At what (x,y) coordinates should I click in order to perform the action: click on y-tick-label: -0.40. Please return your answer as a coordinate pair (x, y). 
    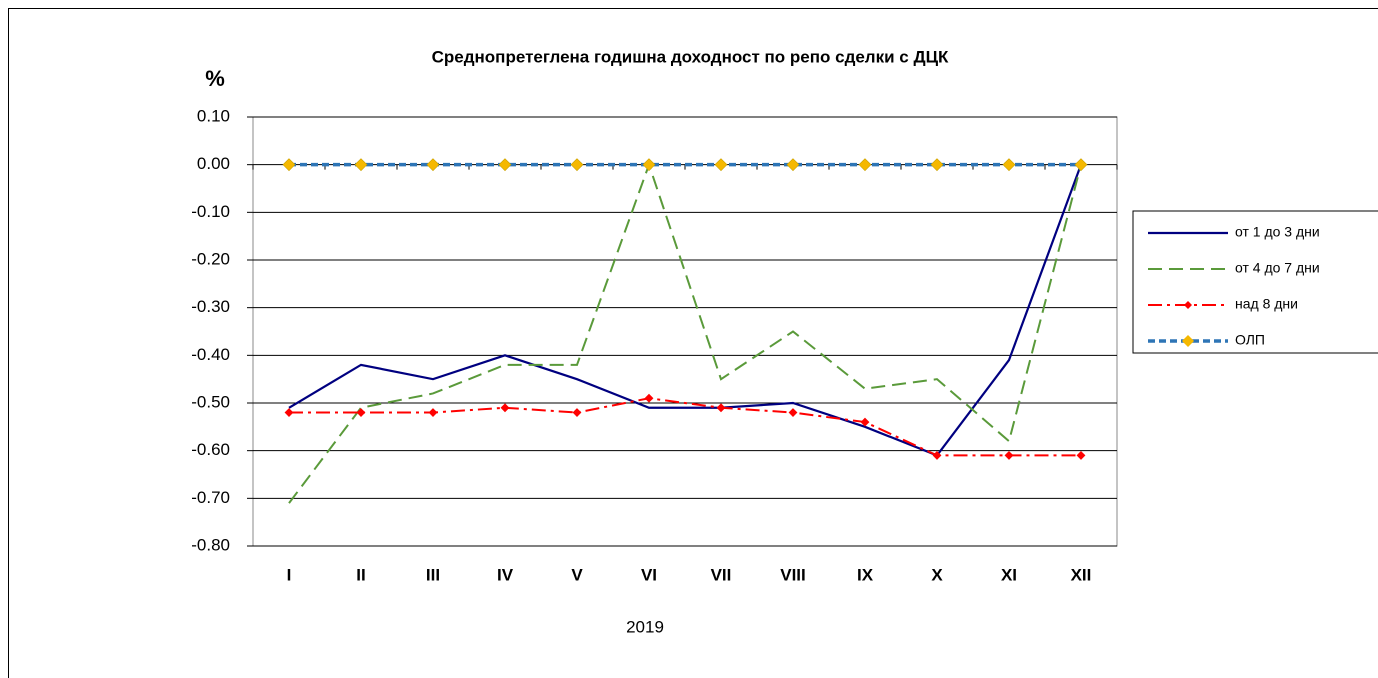
    Looking at the image, I should click on (210, 354).